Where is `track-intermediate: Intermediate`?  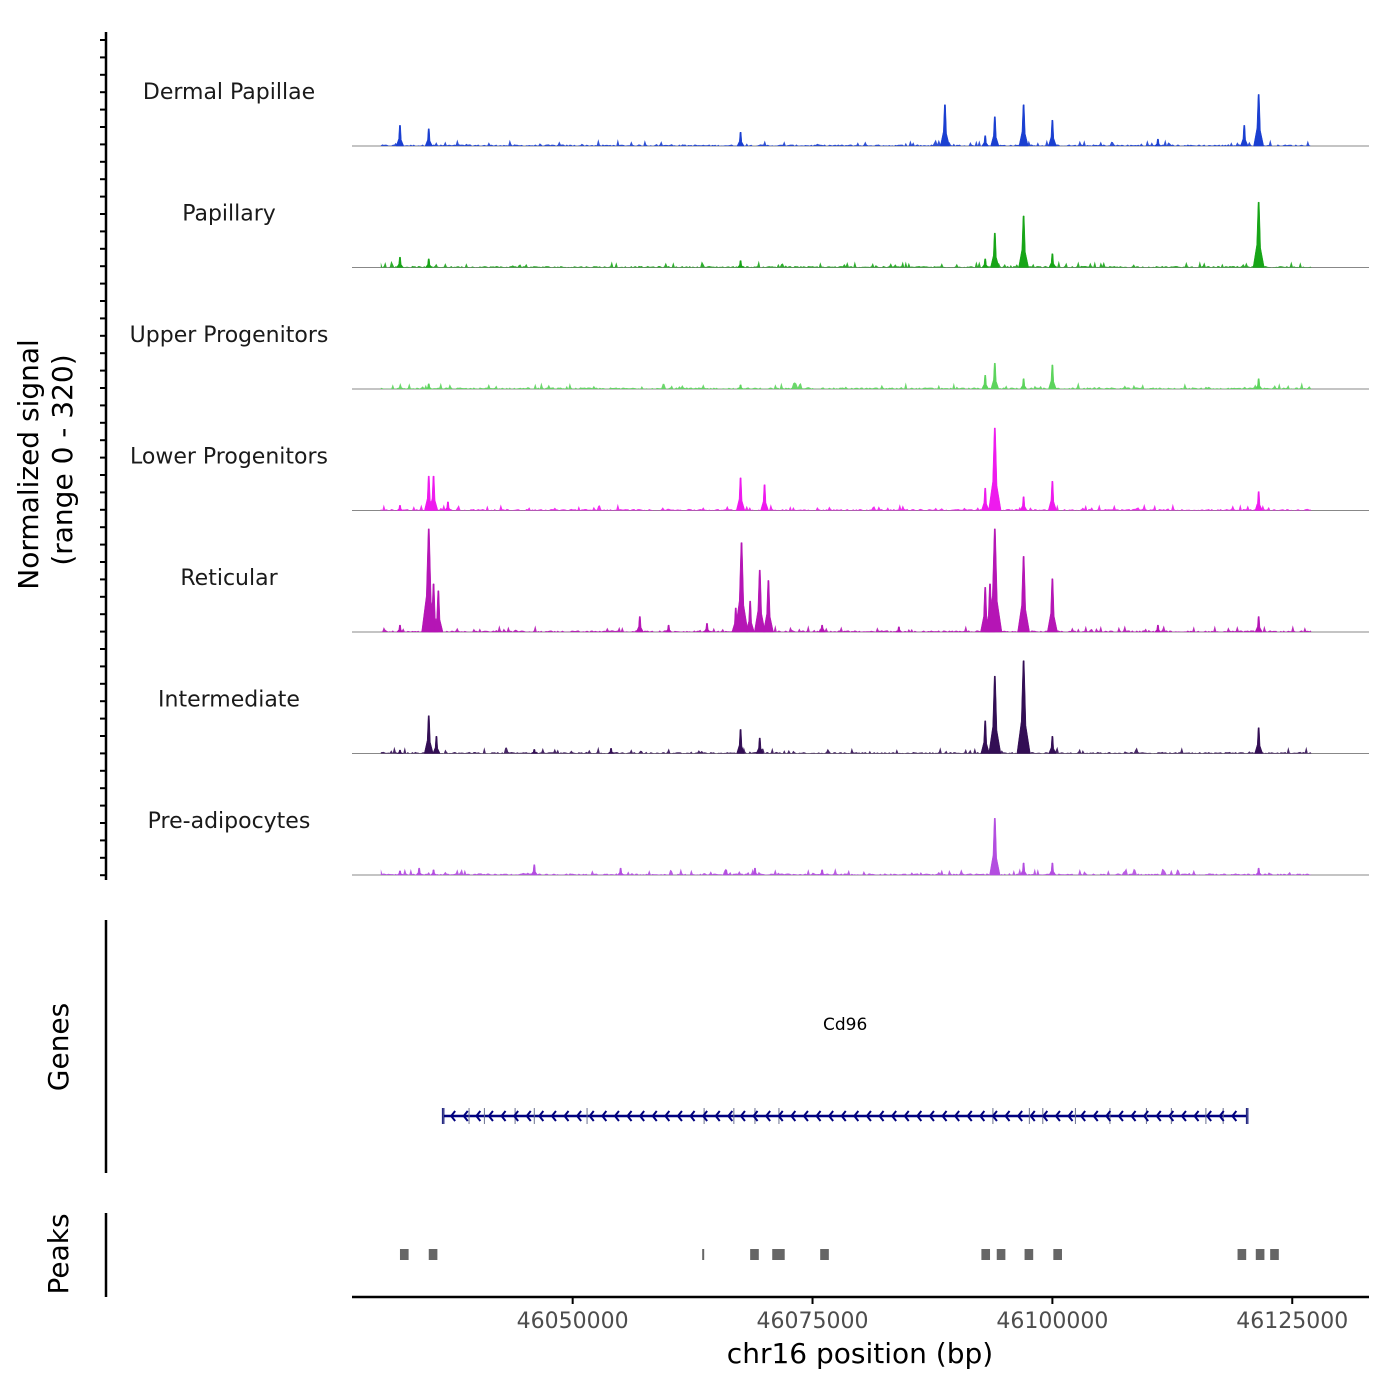 track-intermediate: Intermediate is located at coordinates (763, 707).